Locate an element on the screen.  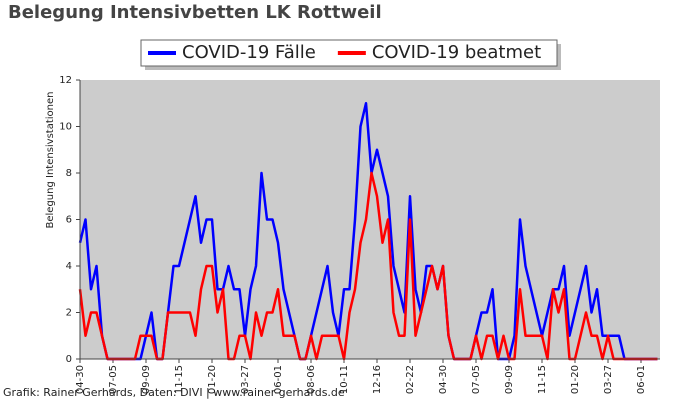
y-tick-label: 10 is located at coordinates (65, 127).